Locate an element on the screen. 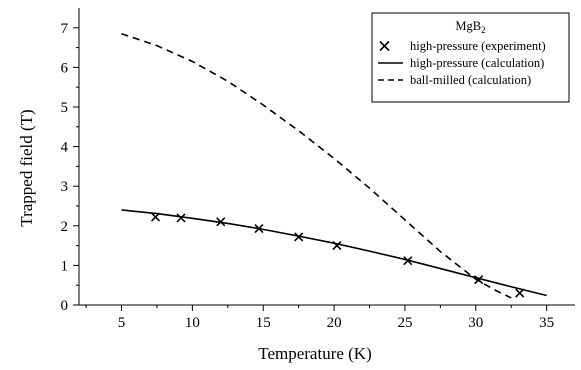 The height and width of the screenshot is (370, 581). x-tick-label: 5 is located at coordinates (122, 323).